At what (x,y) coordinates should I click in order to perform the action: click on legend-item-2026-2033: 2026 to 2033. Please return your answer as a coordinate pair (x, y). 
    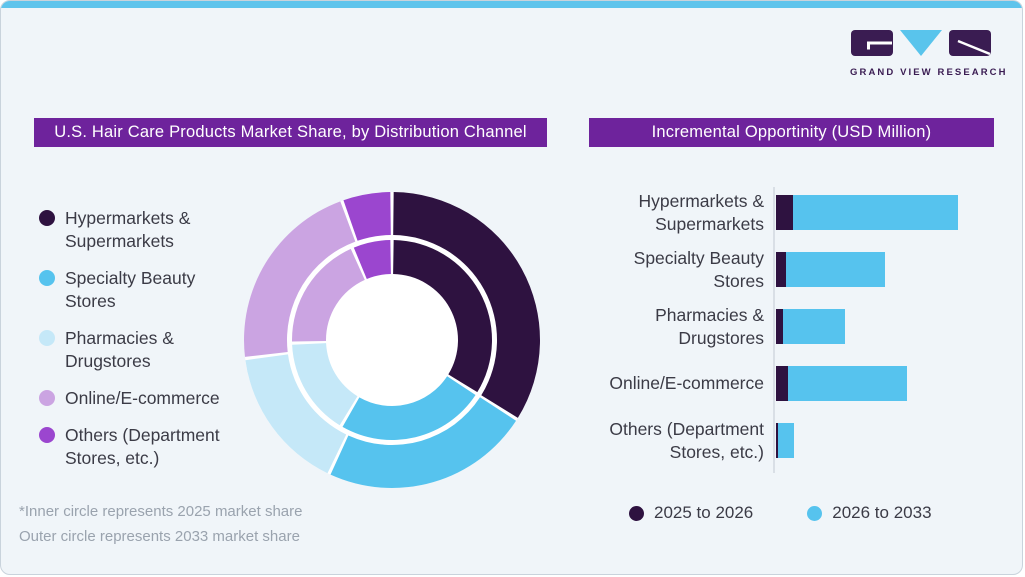
    Looking at the image, I should click on (869, 512).